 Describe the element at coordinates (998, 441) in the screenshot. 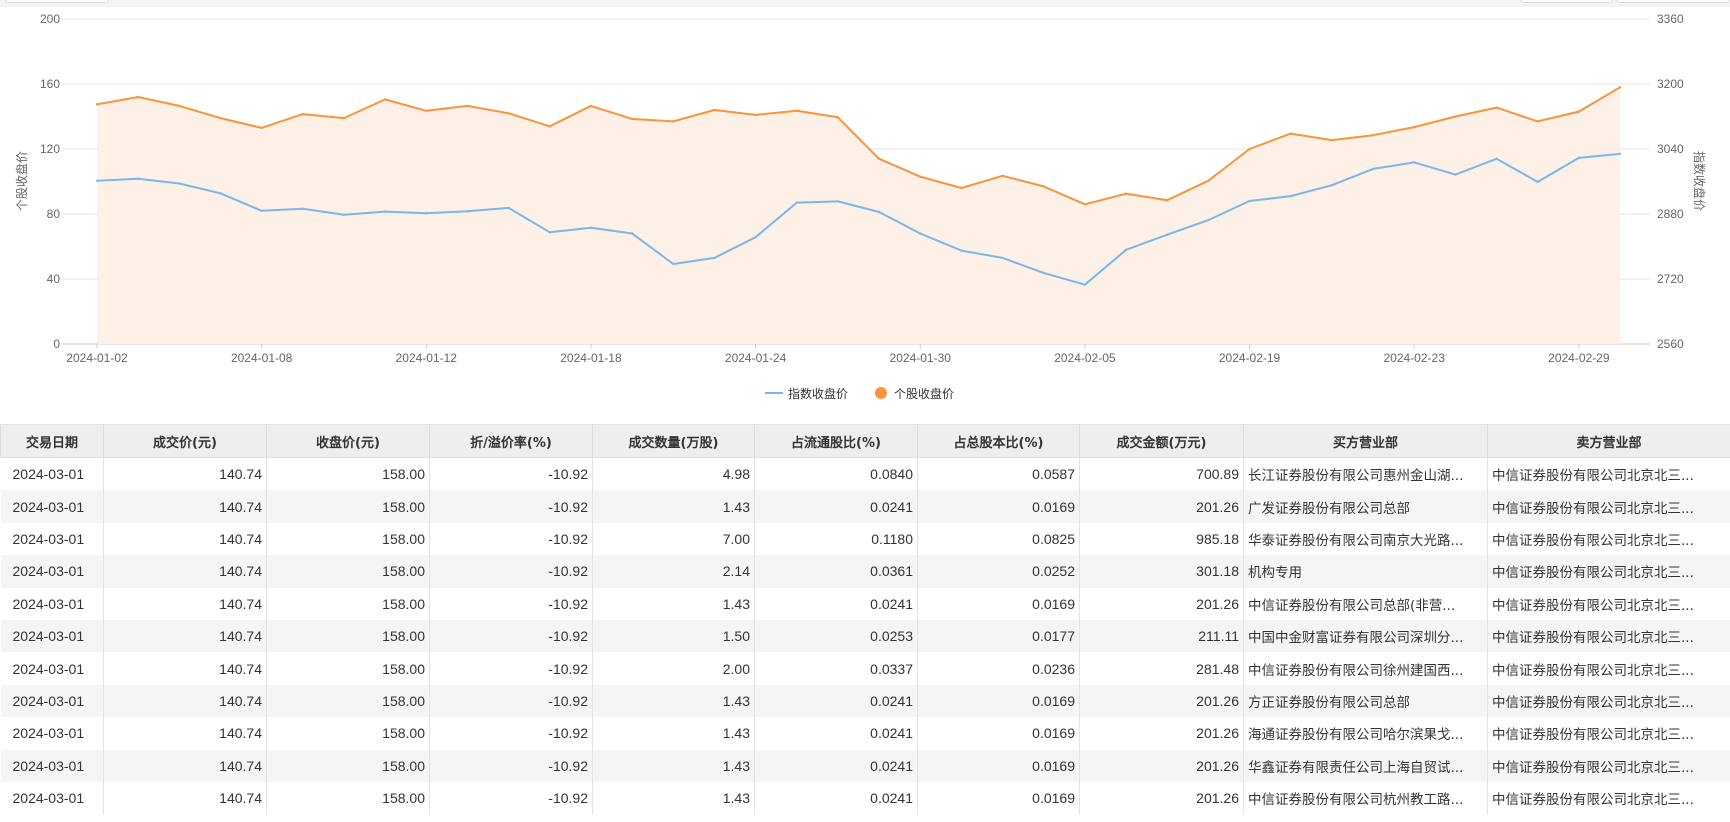

I see `column-header: 占总股本比(%)` at that location.